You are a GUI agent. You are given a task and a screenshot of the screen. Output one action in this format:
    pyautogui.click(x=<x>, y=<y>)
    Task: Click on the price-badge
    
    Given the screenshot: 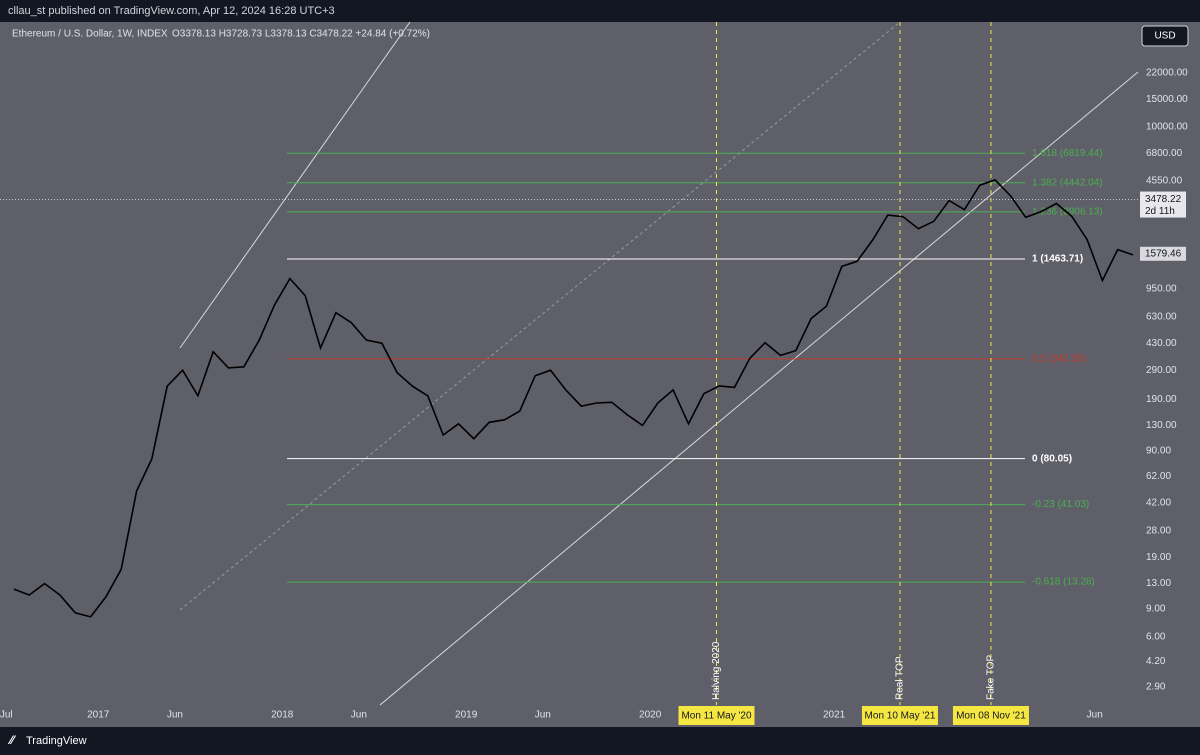 What is the action you would take?
    pyautogui.click(x=1163, y=204)
    